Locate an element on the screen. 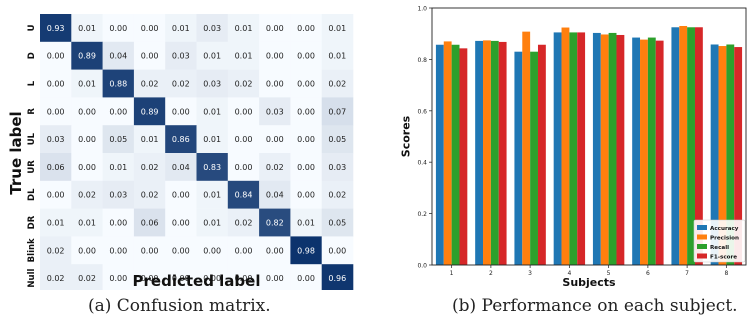 The height and width of the screenshot is (335, 752). cm-cell-value: 0.84 is located at coordinates (244, 195).